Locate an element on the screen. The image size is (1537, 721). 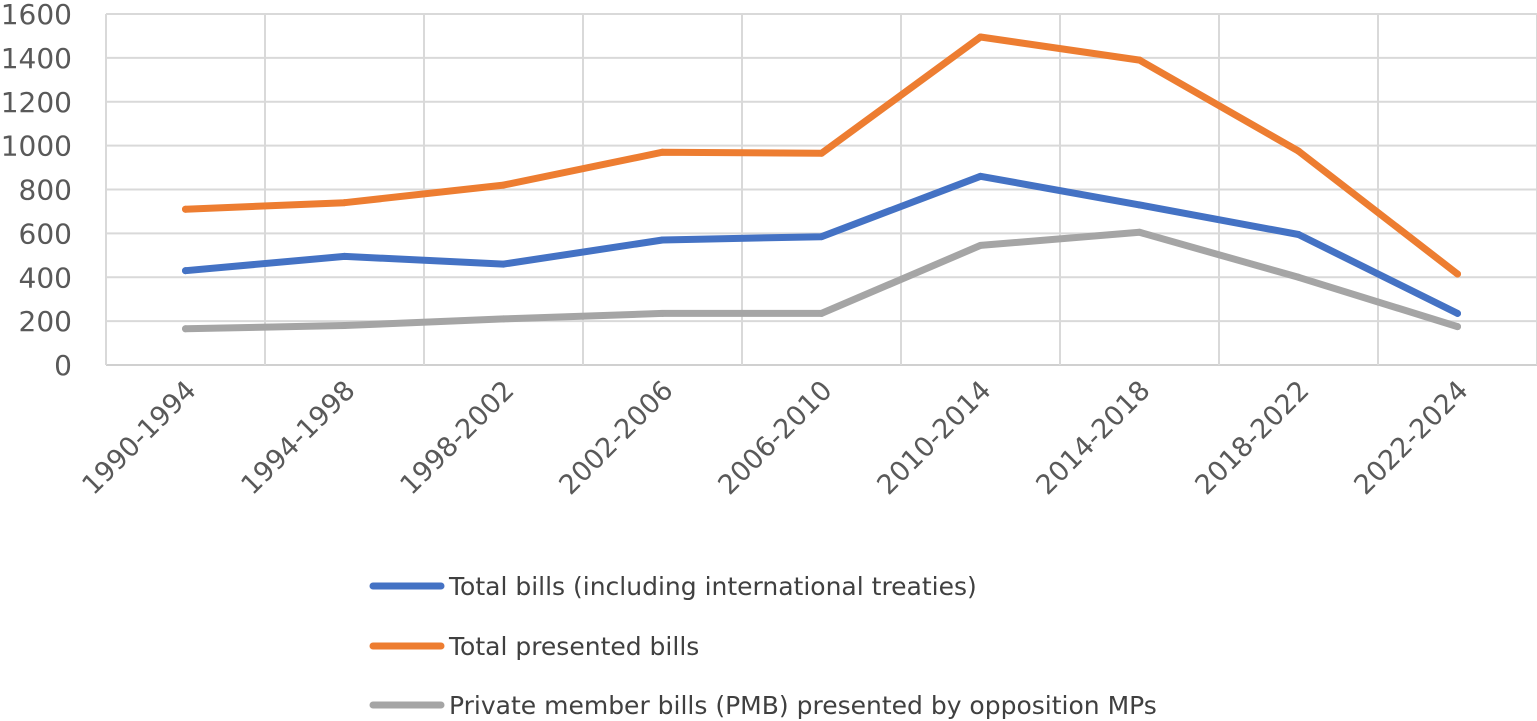
y-tick-label: 1200 is located at coordinates (36, 102).